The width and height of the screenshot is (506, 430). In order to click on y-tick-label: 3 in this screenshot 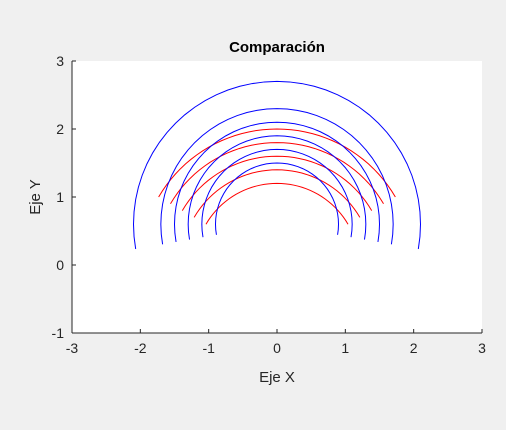, I will do `click(60, 61)`.